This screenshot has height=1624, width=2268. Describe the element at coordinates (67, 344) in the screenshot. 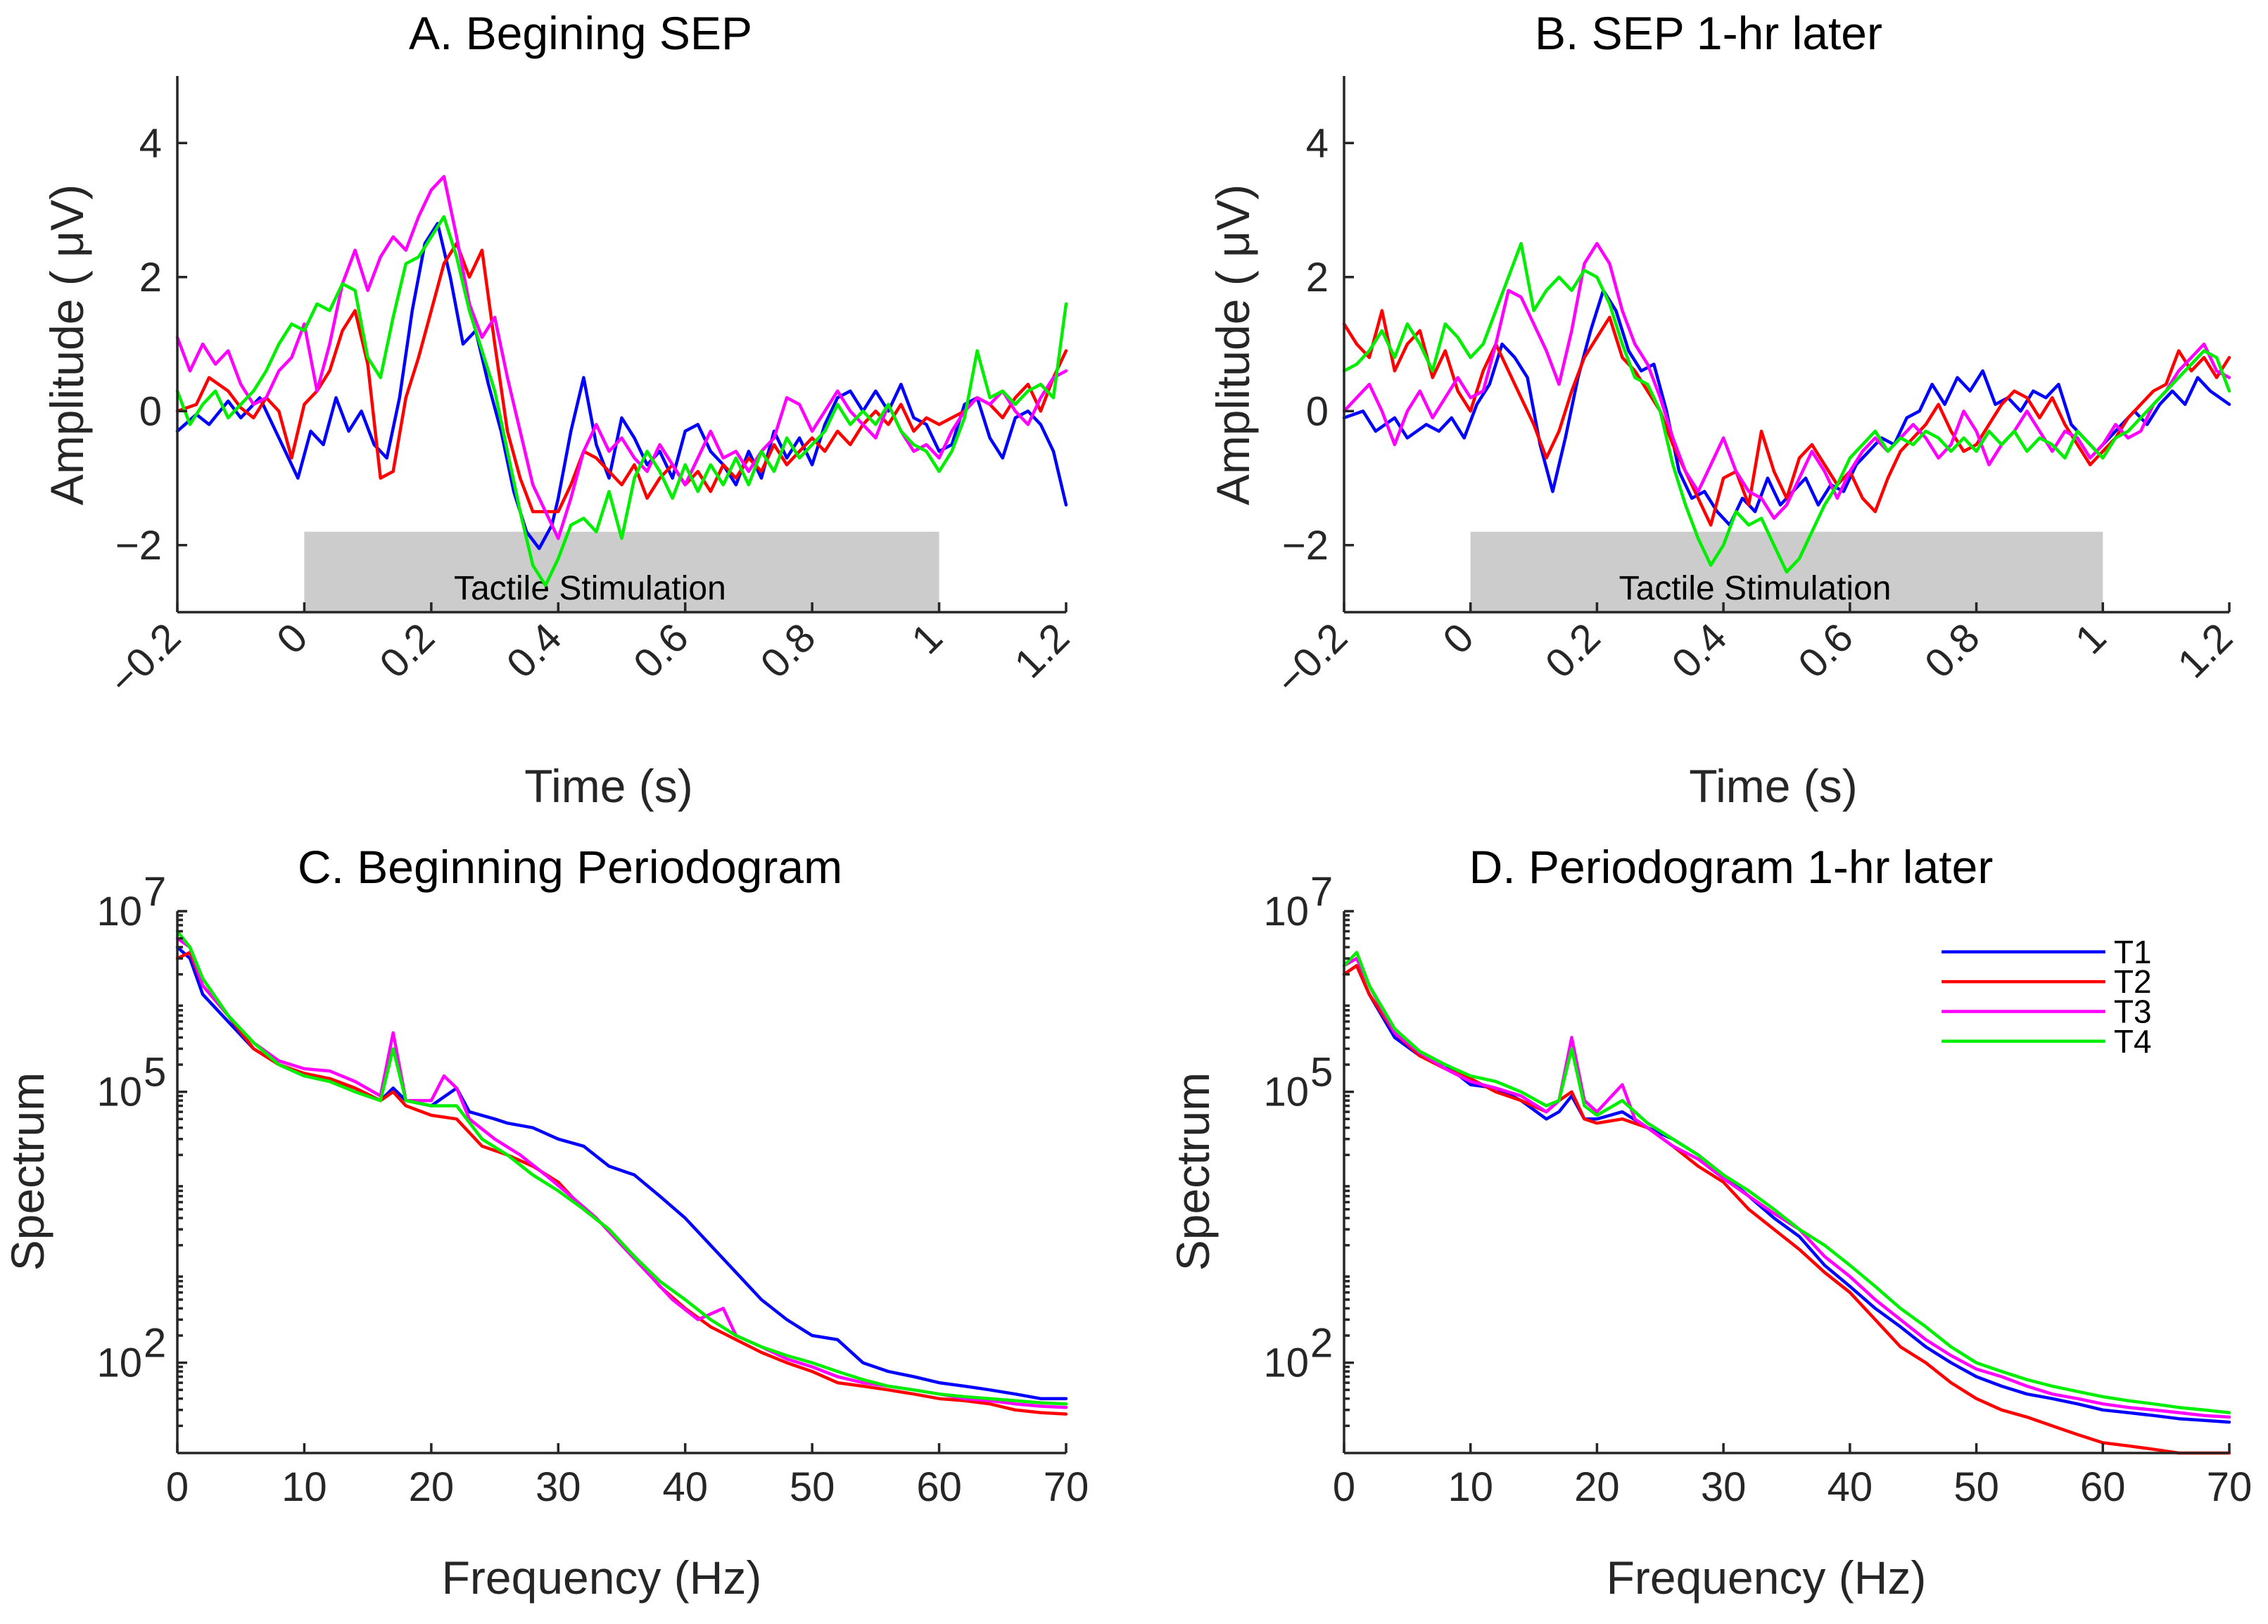

I see `panel-a-ylabel: Amplitude ( μV)` at that location.